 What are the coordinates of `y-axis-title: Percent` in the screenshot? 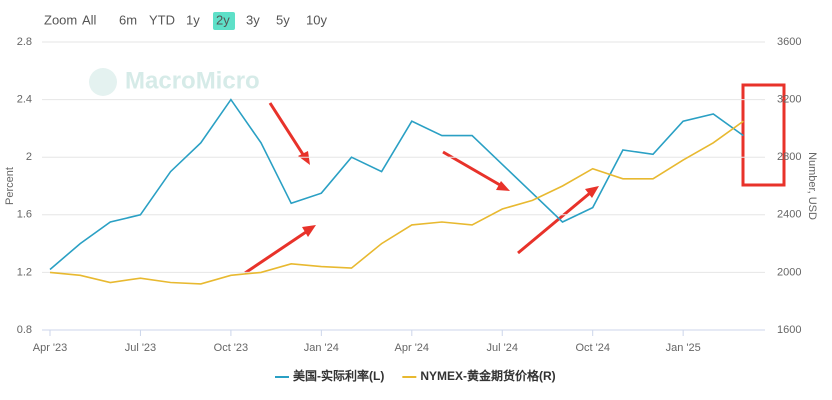 It's located at (10, 186).